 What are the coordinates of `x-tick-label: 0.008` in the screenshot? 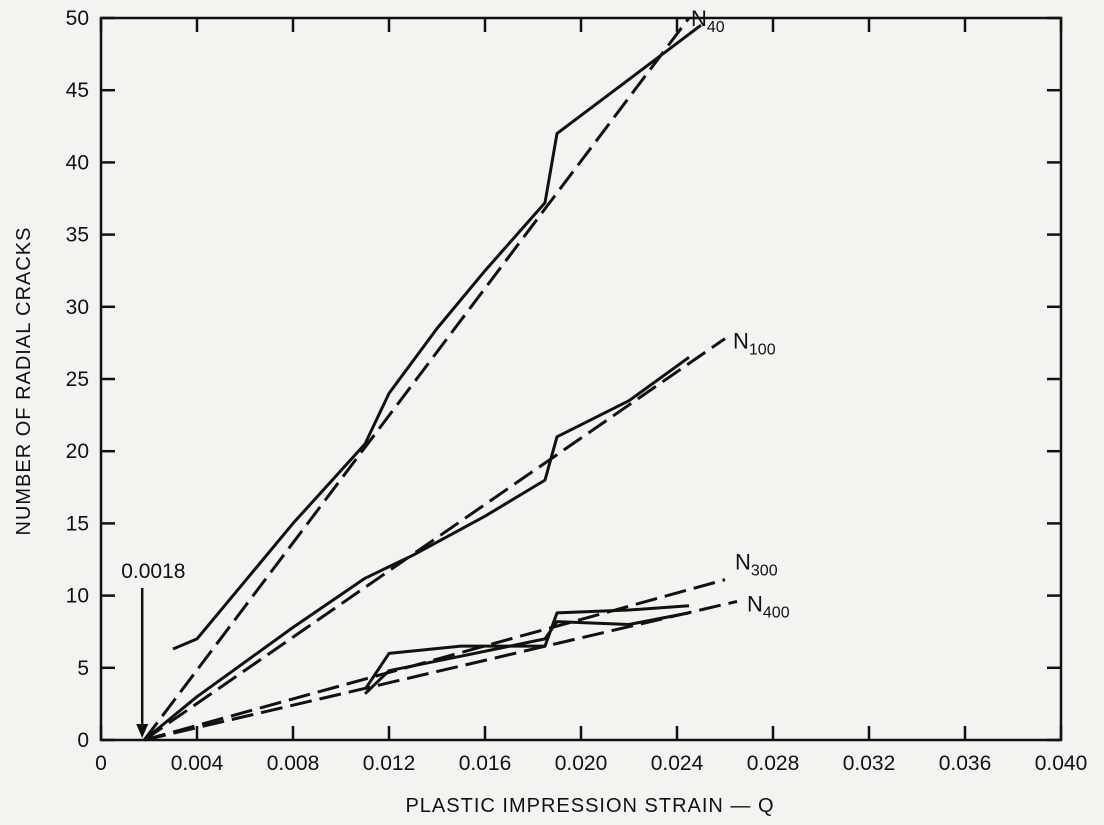 It's located at (293, 763).